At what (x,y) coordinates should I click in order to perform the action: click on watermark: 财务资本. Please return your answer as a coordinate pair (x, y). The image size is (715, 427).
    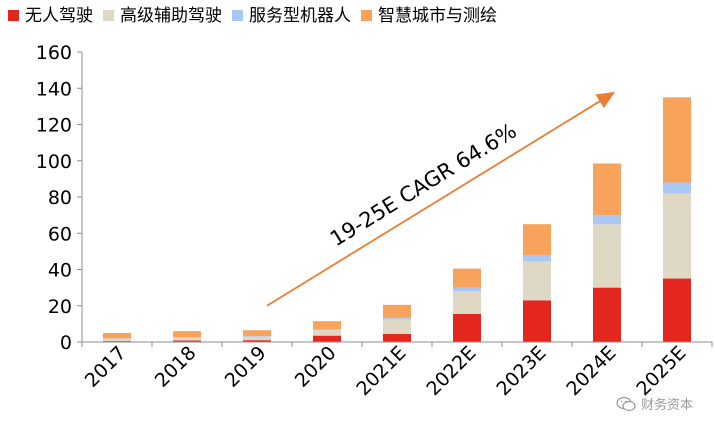
    Looking at the image, I should click on (654, 403).